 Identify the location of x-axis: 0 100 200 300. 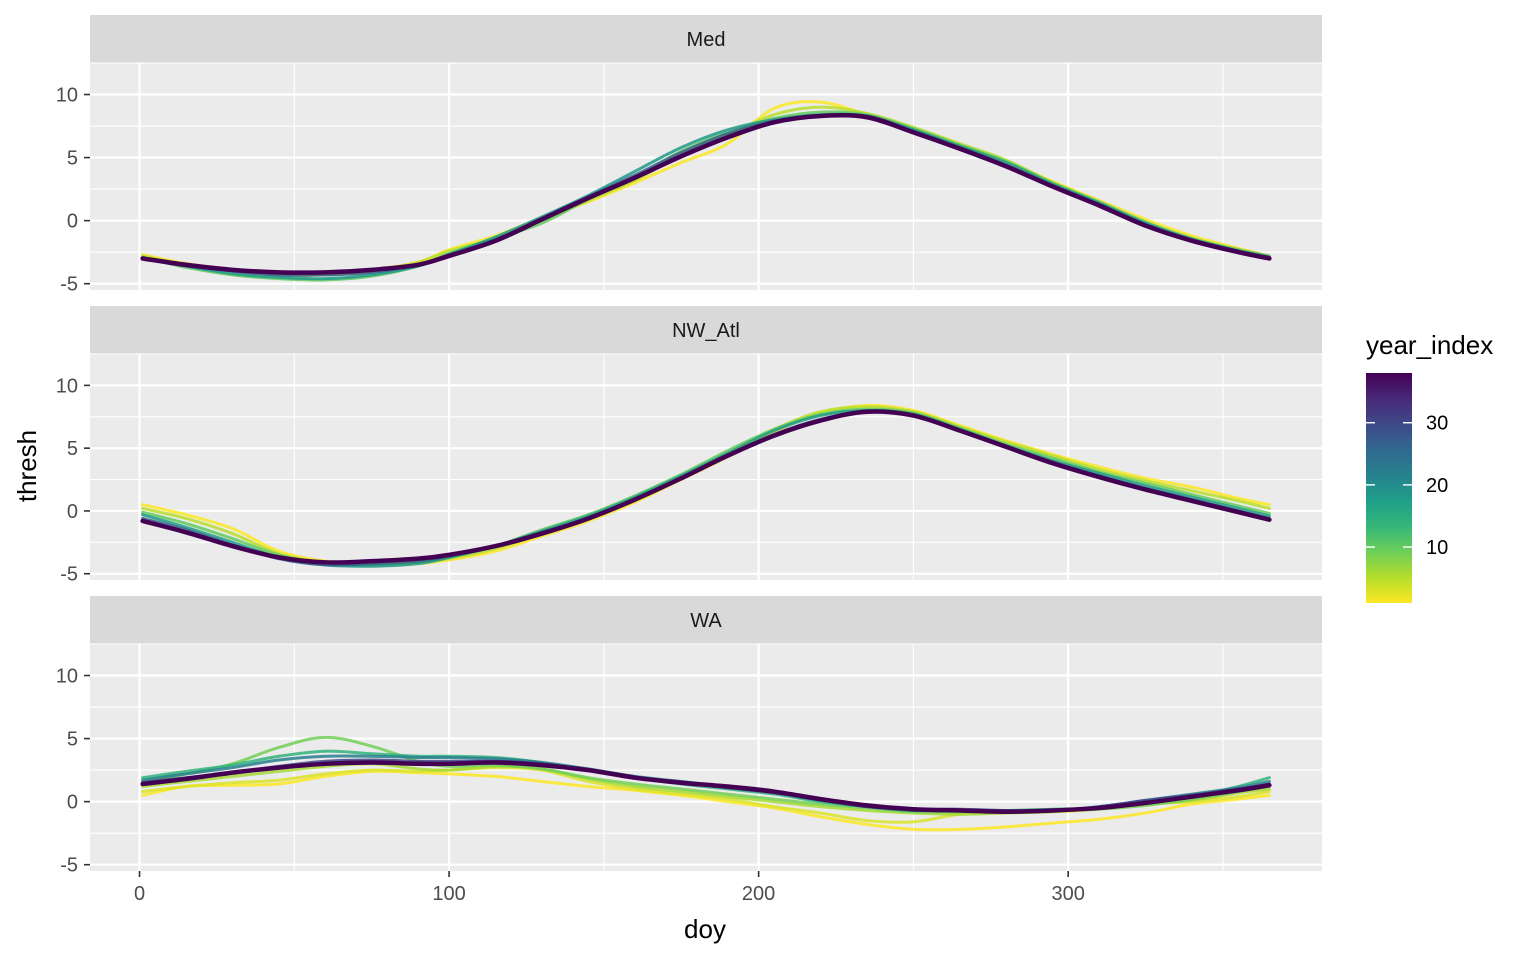
(609, 888).